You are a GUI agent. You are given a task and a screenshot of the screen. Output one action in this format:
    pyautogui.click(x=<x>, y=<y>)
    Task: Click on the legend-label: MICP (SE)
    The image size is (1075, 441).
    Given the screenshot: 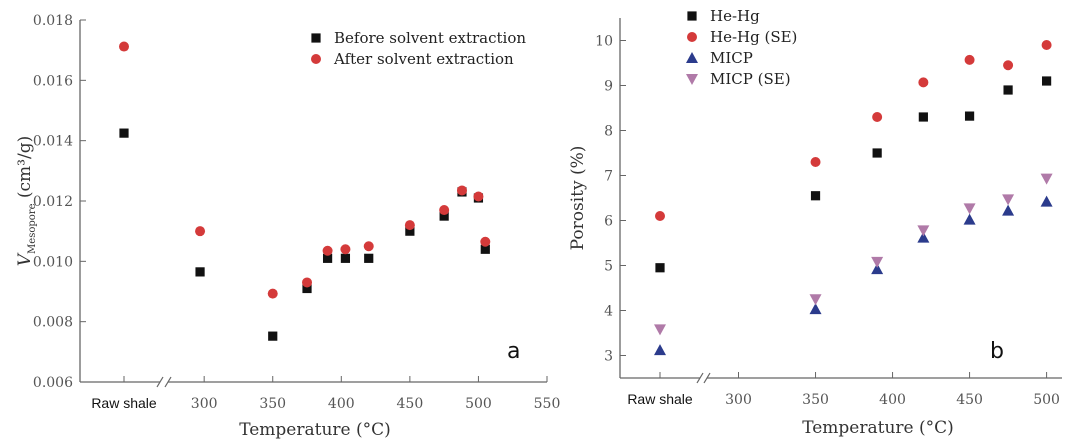 What is the action you would take?
    pyautogui.click(x=750, y=79)
    